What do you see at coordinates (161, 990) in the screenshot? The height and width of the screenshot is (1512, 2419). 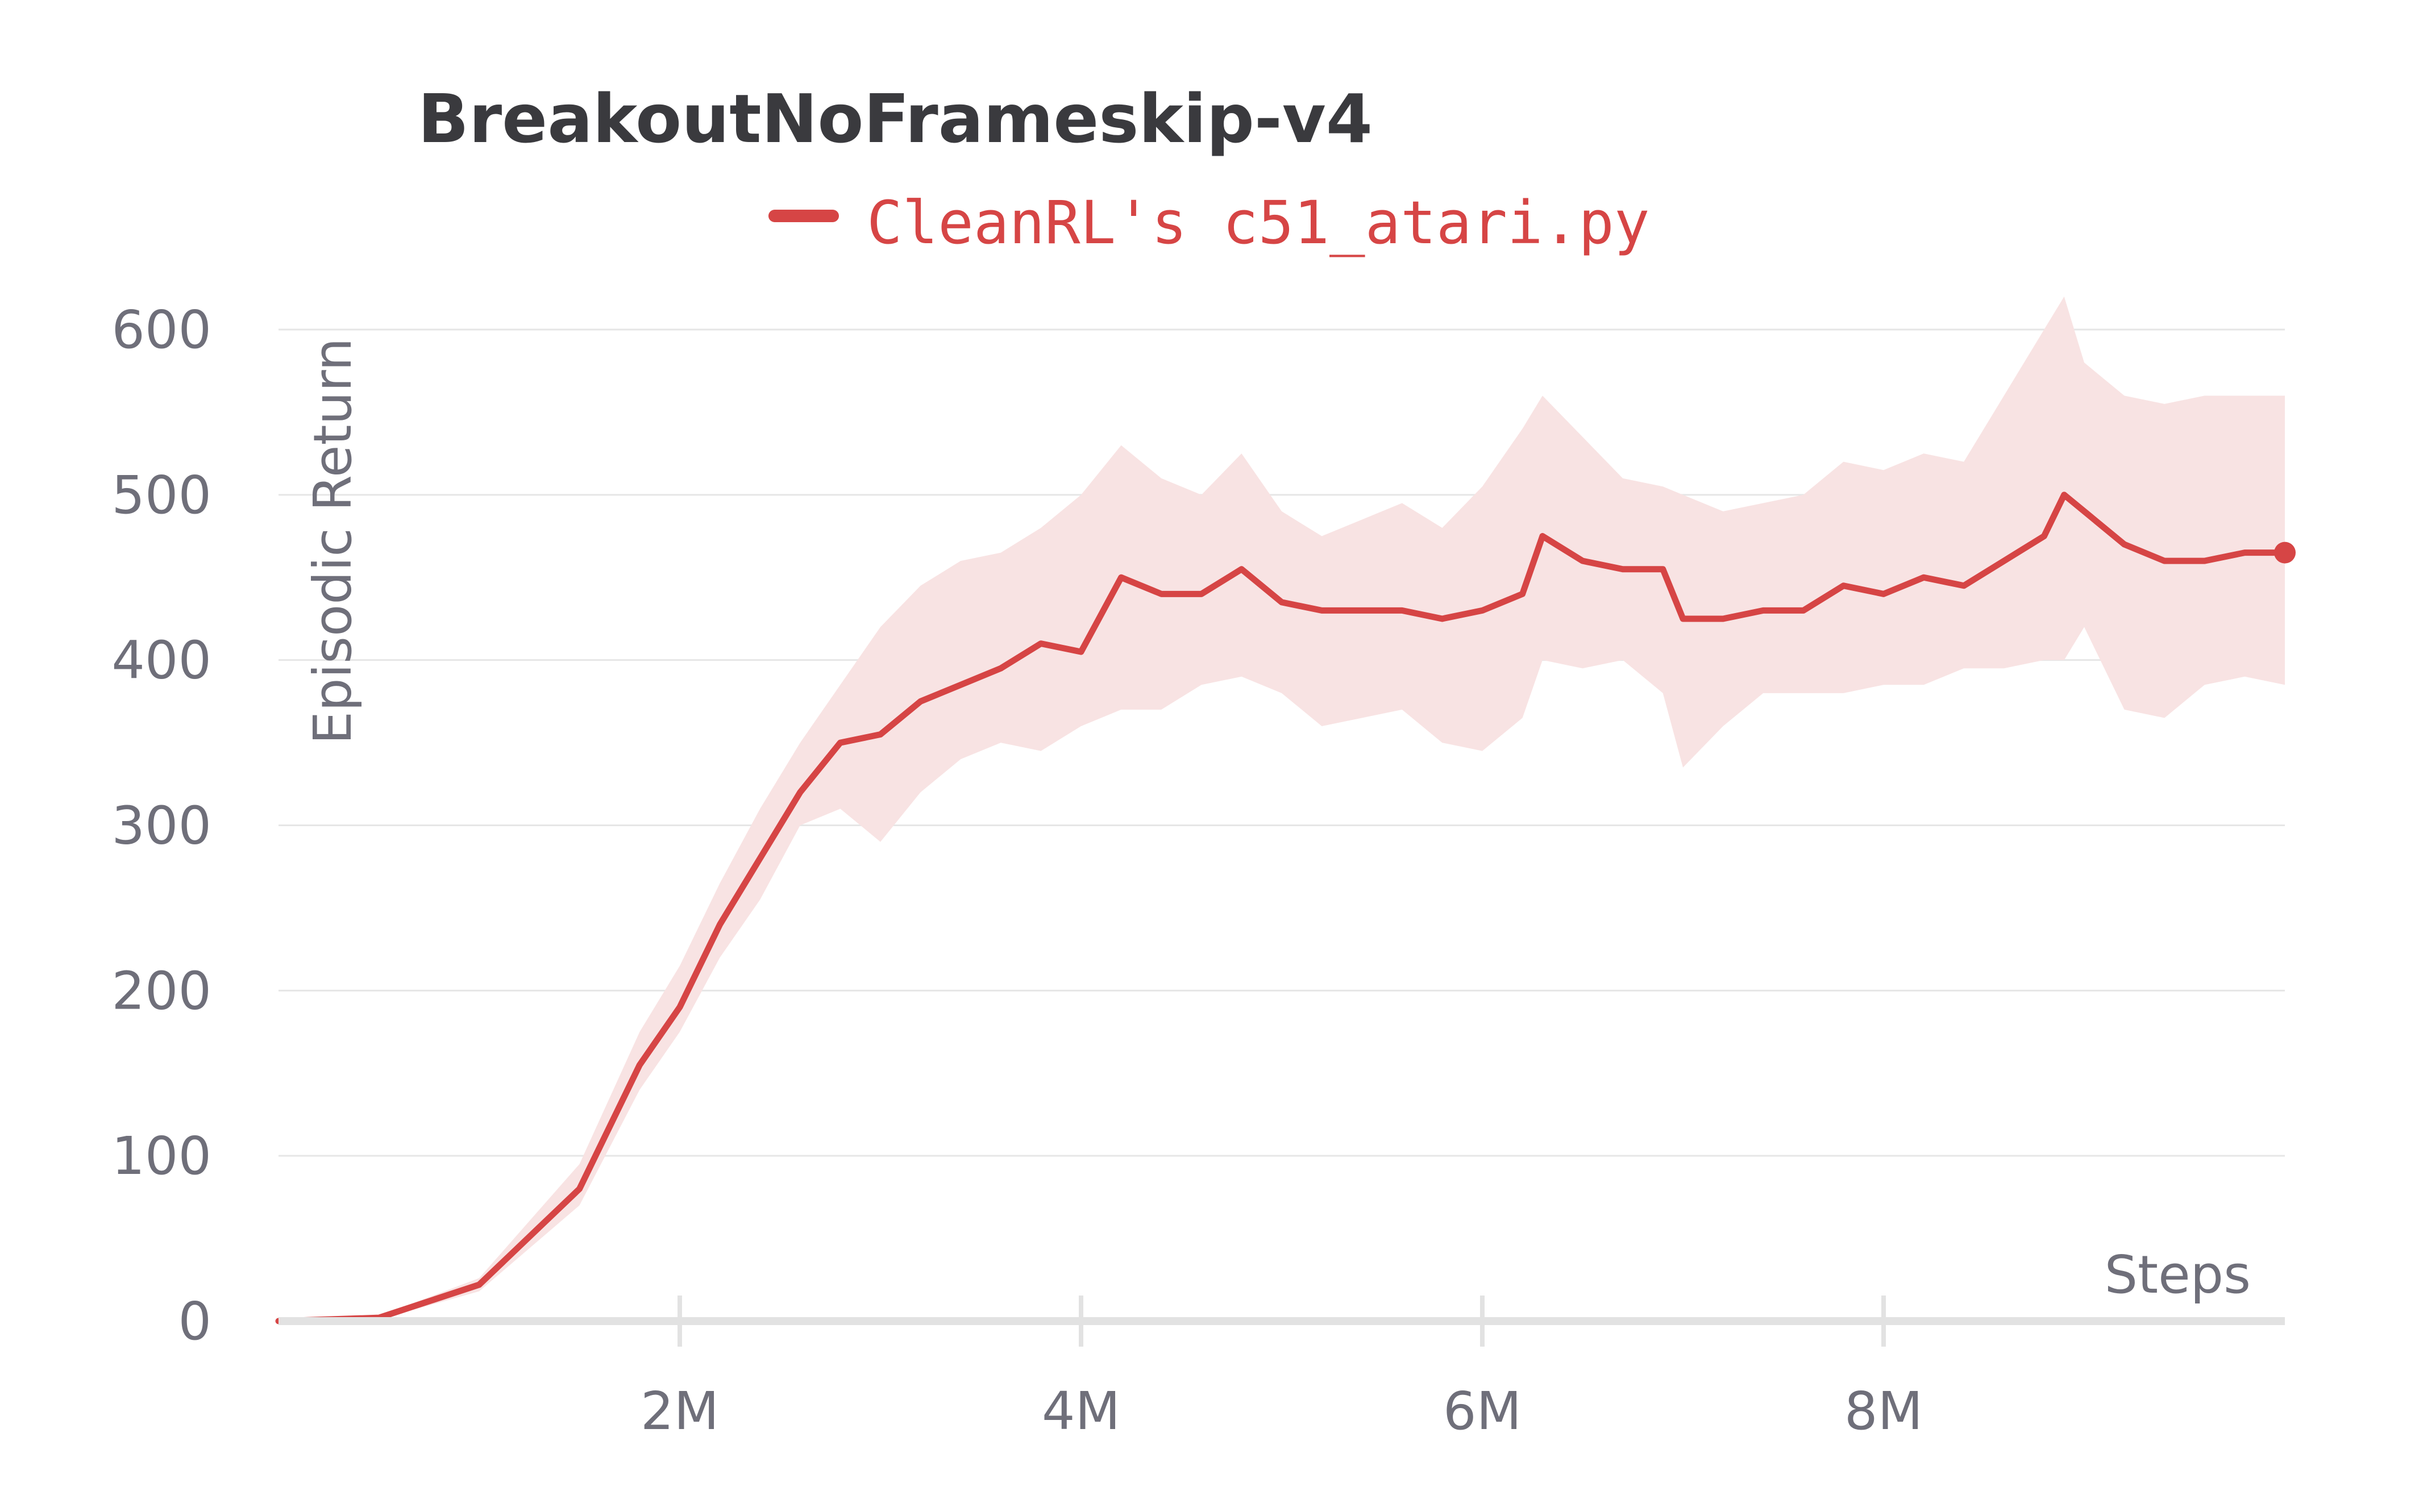 I see `y-tick-label: 200` at bounding box center [161, 990].